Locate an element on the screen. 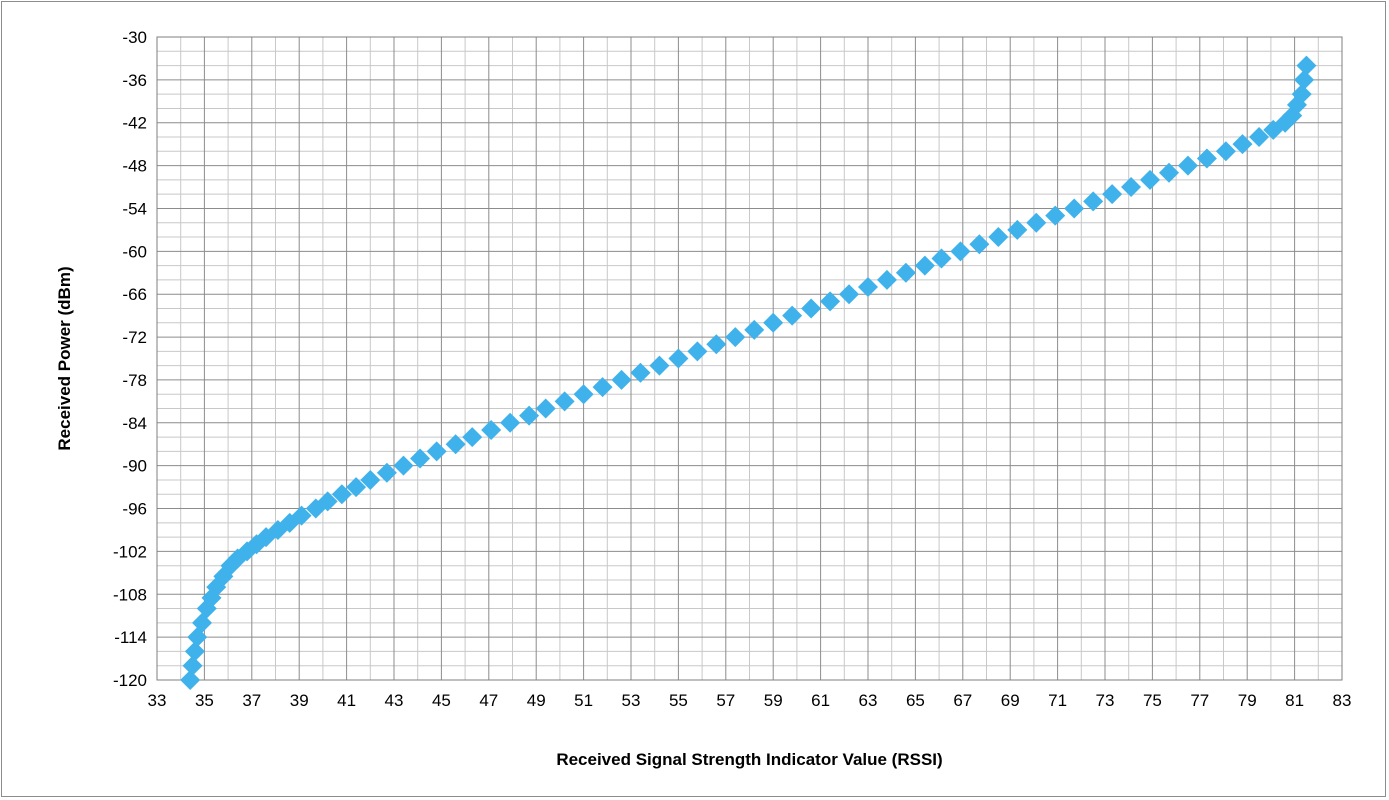 This screenshot has width=1389, height=800. x-tick-label: 59 is located at coordinates (773, 700).